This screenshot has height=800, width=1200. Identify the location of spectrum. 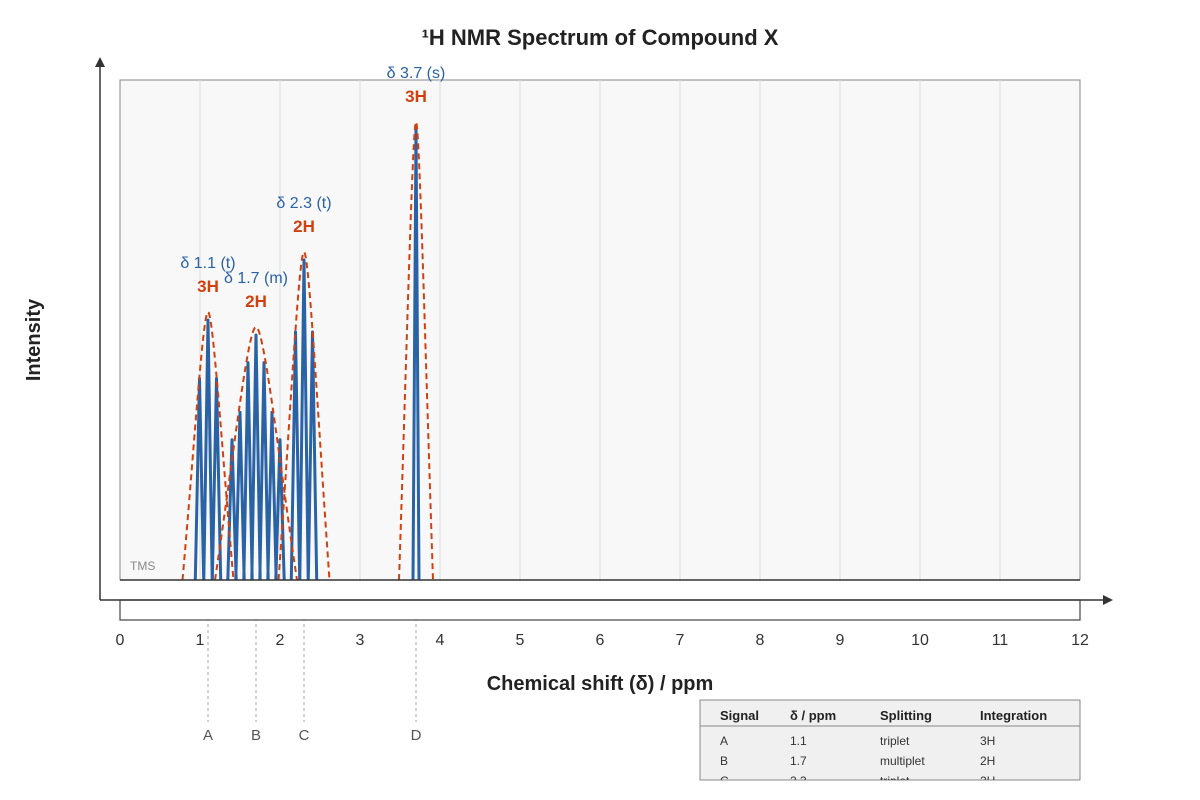
(307, 354).